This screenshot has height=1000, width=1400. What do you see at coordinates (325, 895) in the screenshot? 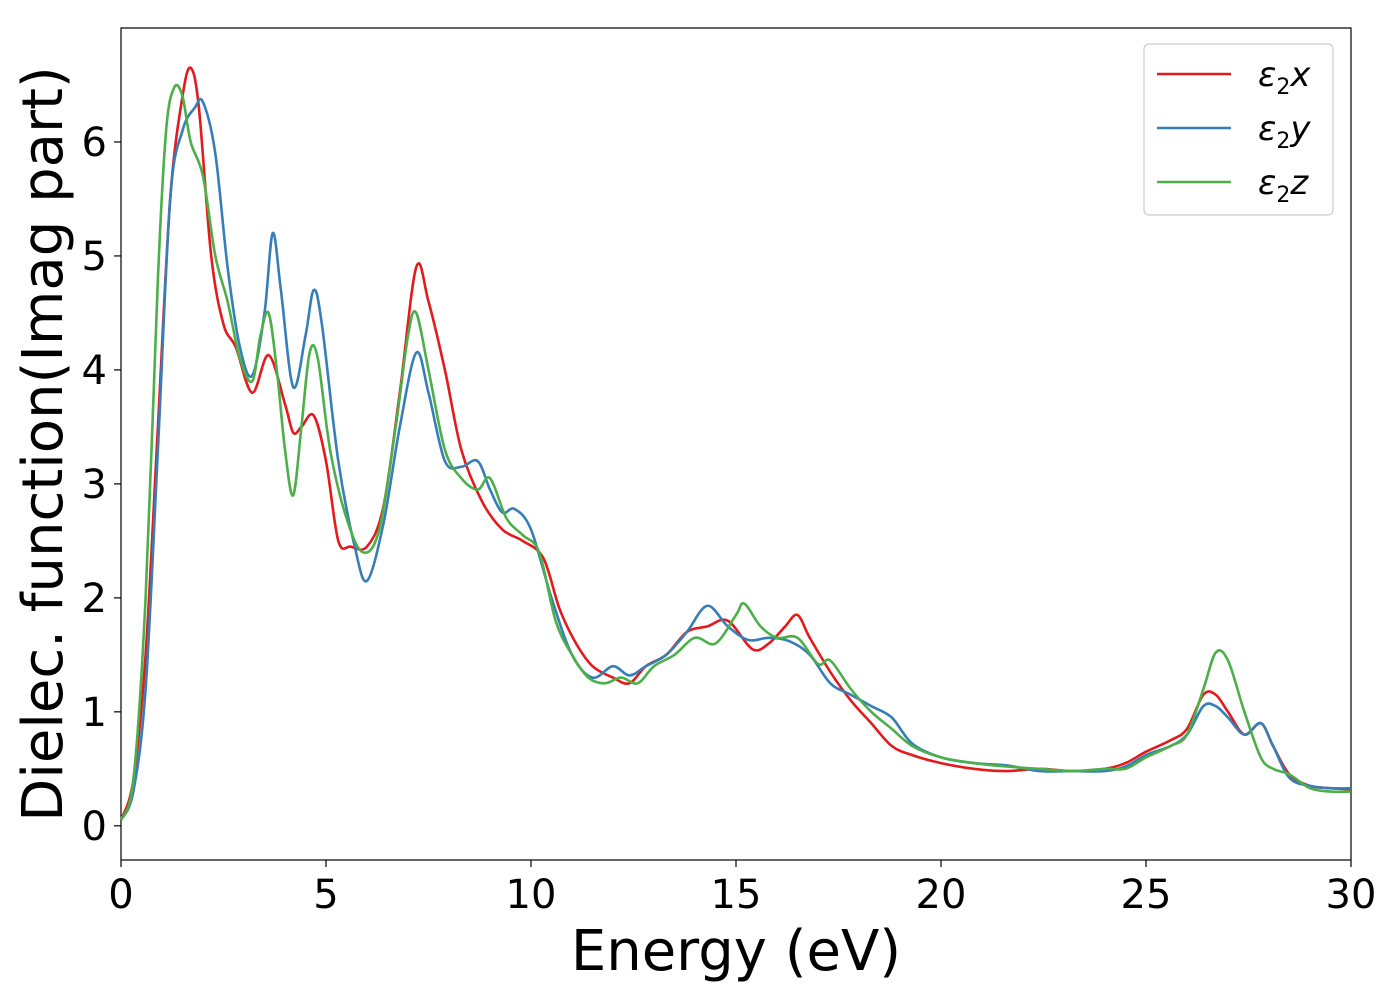
I see `x-tick-label: 5` at bounding box center [325, 895].